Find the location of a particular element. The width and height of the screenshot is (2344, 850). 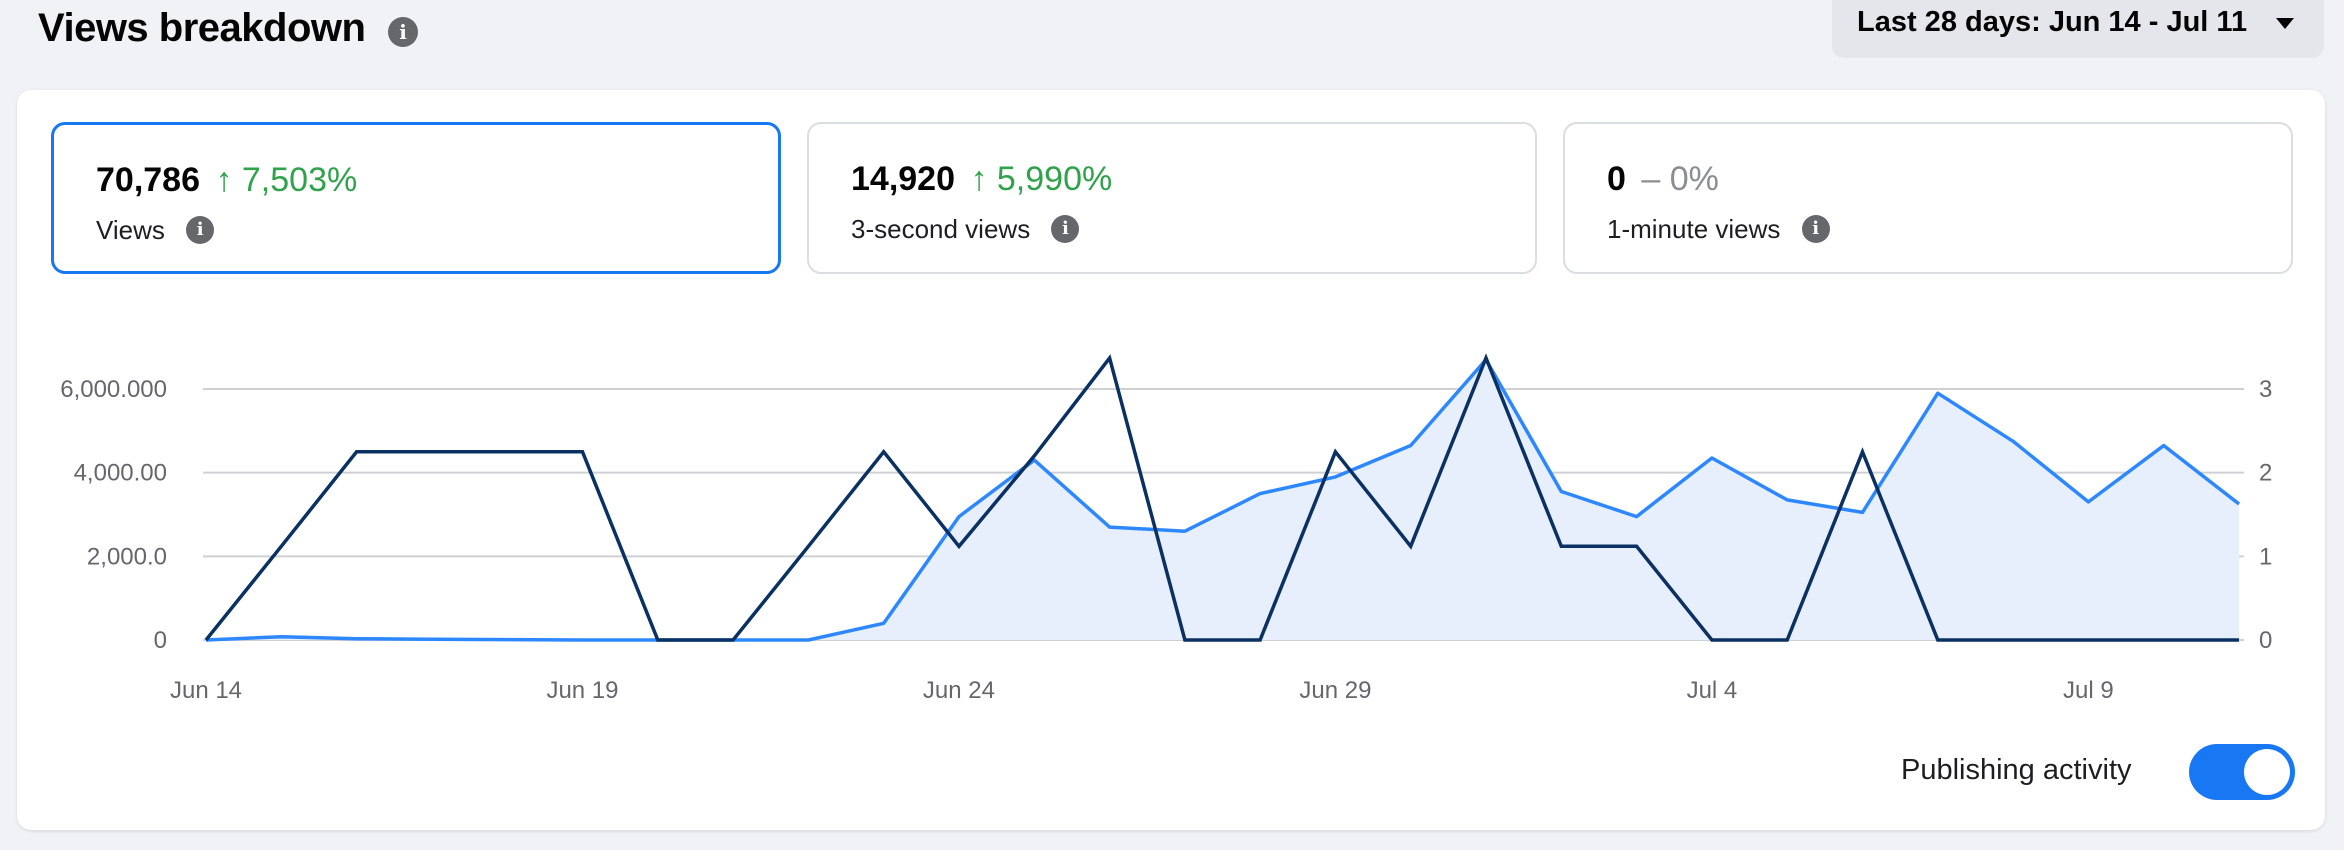

x-tick-label: Jun 19 is located at coordinates (582, 690).